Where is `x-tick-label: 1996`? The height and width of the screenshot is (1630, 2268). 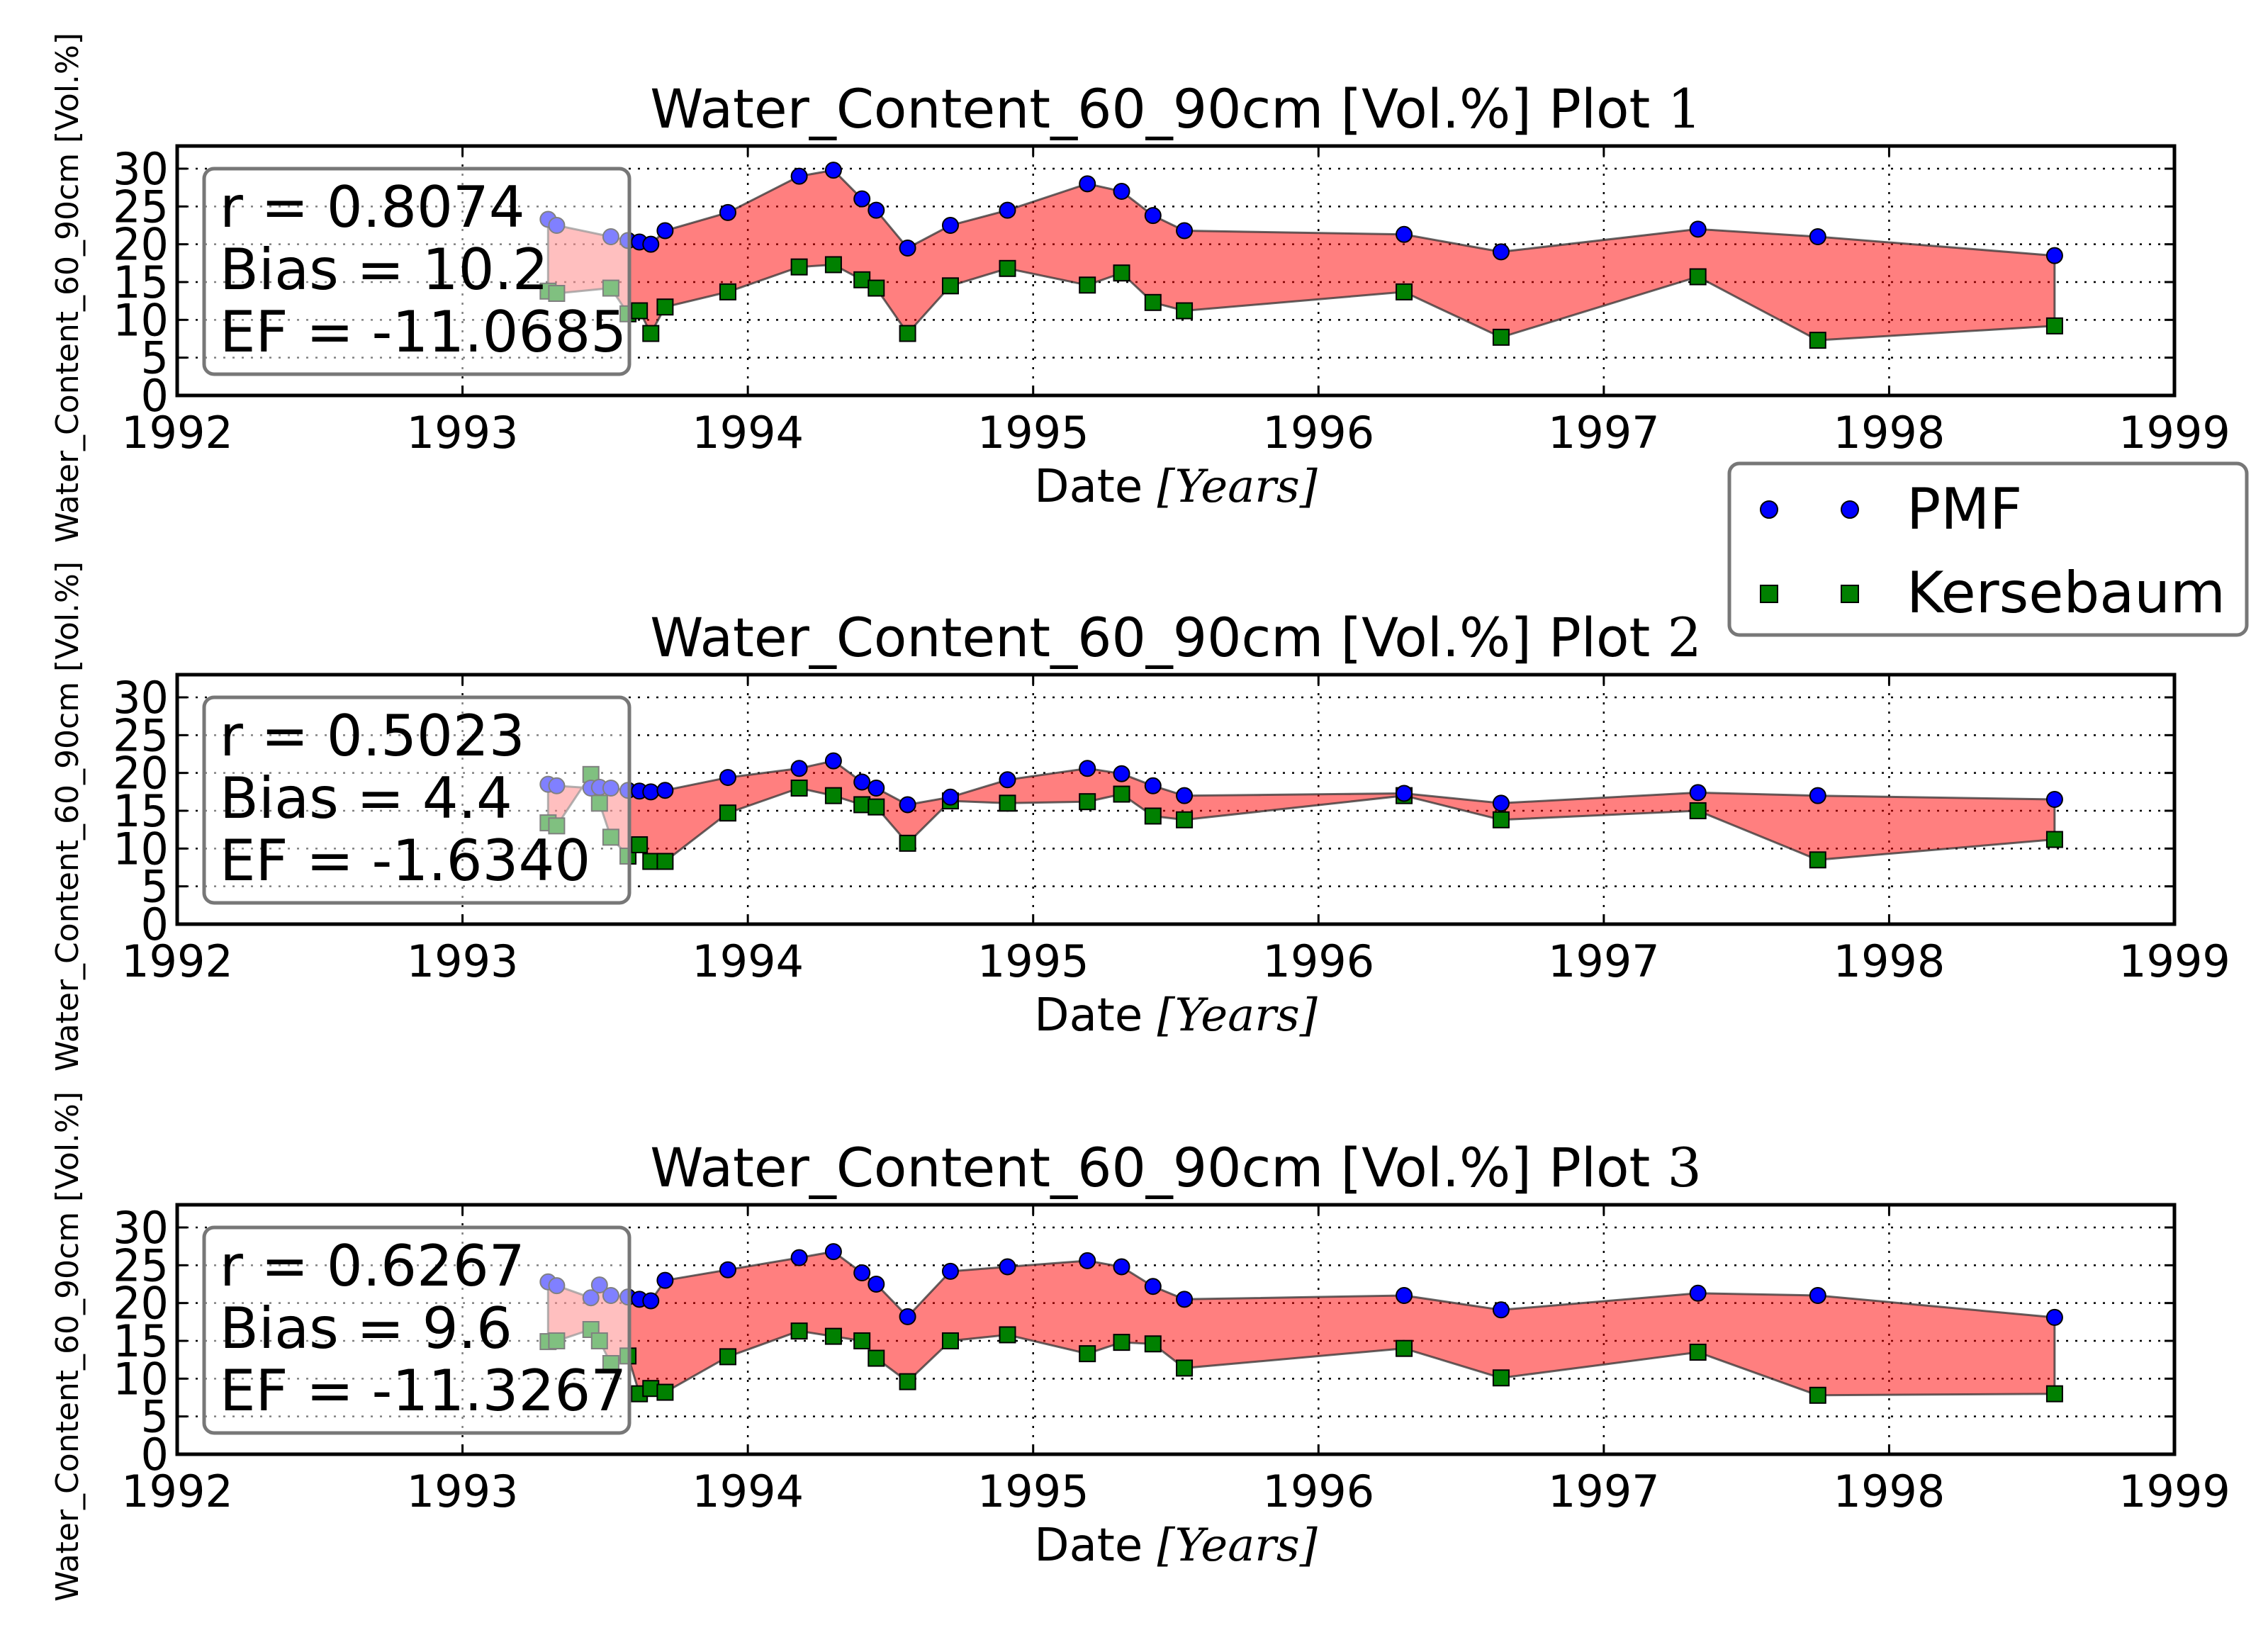
x-tick-label: 1996 is located at coordinates (1318, 961).